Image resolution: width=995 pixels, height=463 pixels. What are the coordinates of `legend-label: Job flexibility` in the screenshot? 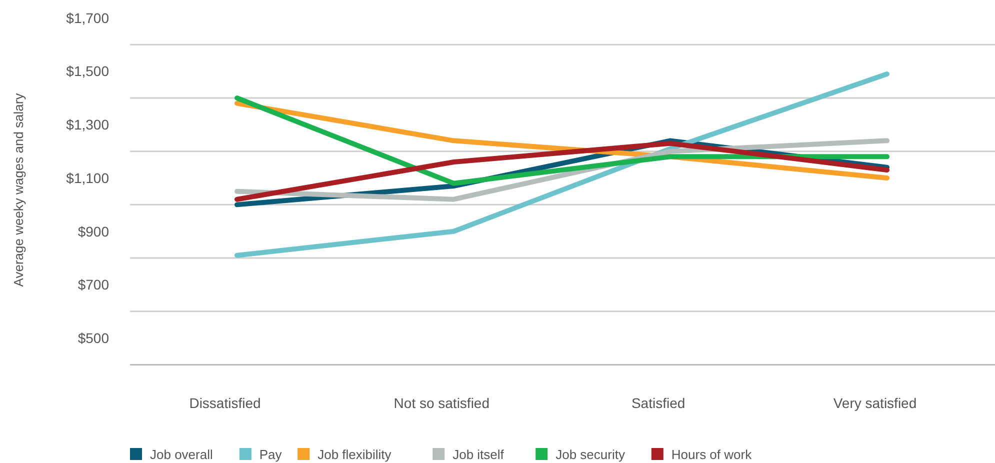 It's located at (355, 454).